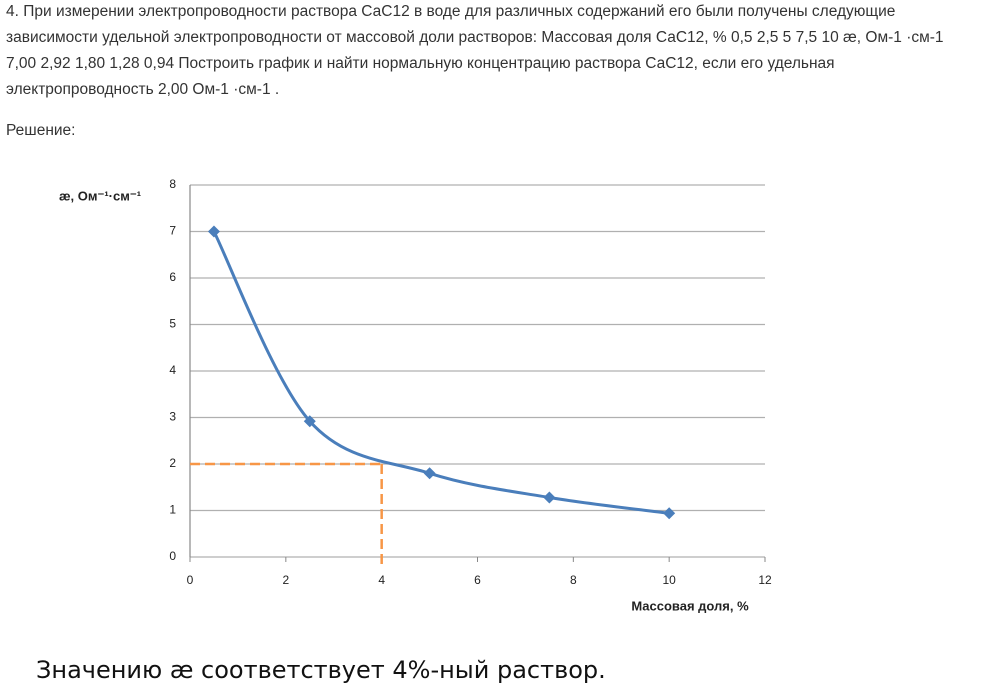 The width and height of the screenshot is (1003, 699). What do you see at coordinates (41, 130) in the screenshot?
I see `solution-label: Решение:` at bounding box center [41, 130].